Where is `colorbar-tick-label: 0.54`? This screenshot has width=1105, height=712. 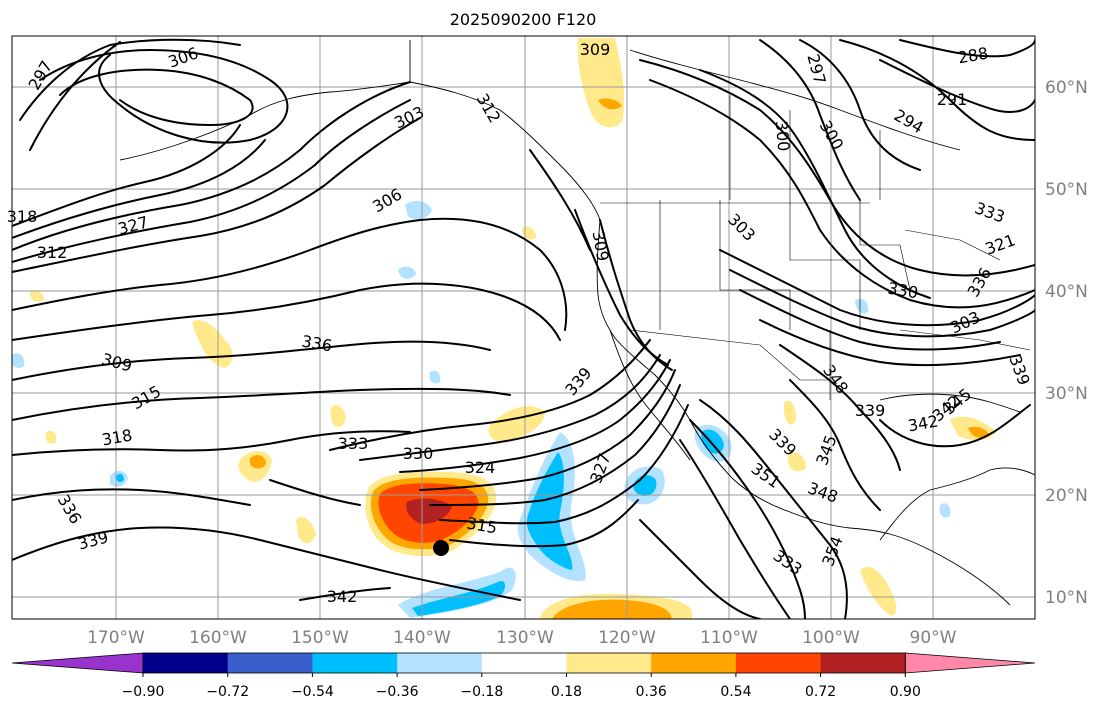 colorbar-tick-label: 0.54 is located at coordinates (735, 692).